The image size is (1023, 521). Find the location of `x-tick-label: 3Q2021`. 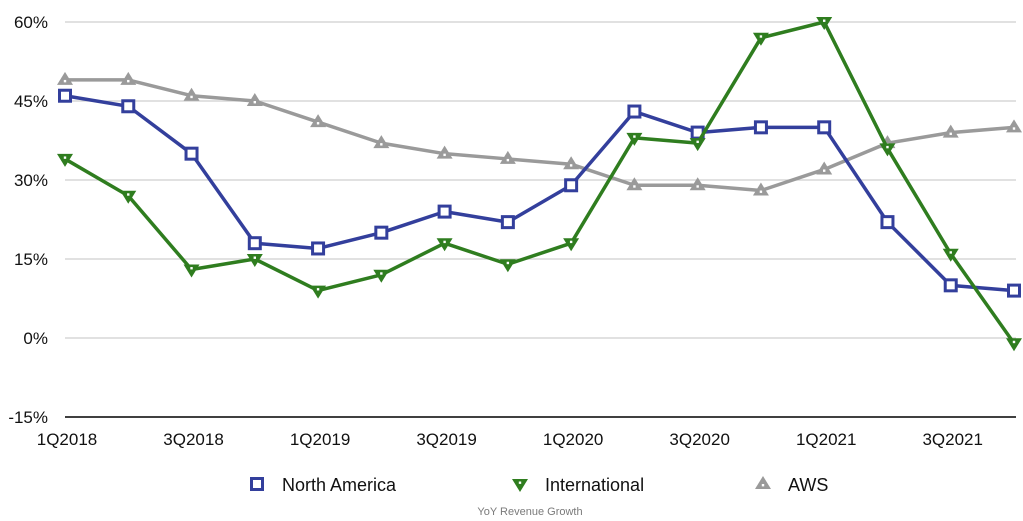

x-tick-label: 3Q2021 is located at coordinates (952, 439).